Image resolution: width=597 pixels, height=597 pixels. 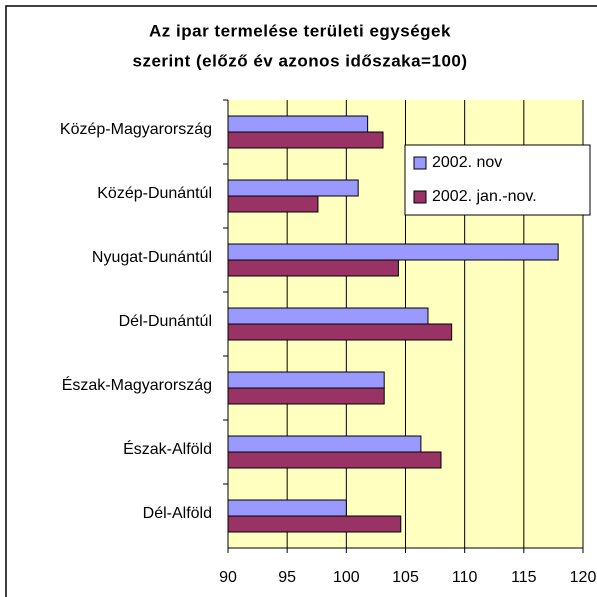 I want to click on legend-label: 2002. nov, so click(x=467, y=162).